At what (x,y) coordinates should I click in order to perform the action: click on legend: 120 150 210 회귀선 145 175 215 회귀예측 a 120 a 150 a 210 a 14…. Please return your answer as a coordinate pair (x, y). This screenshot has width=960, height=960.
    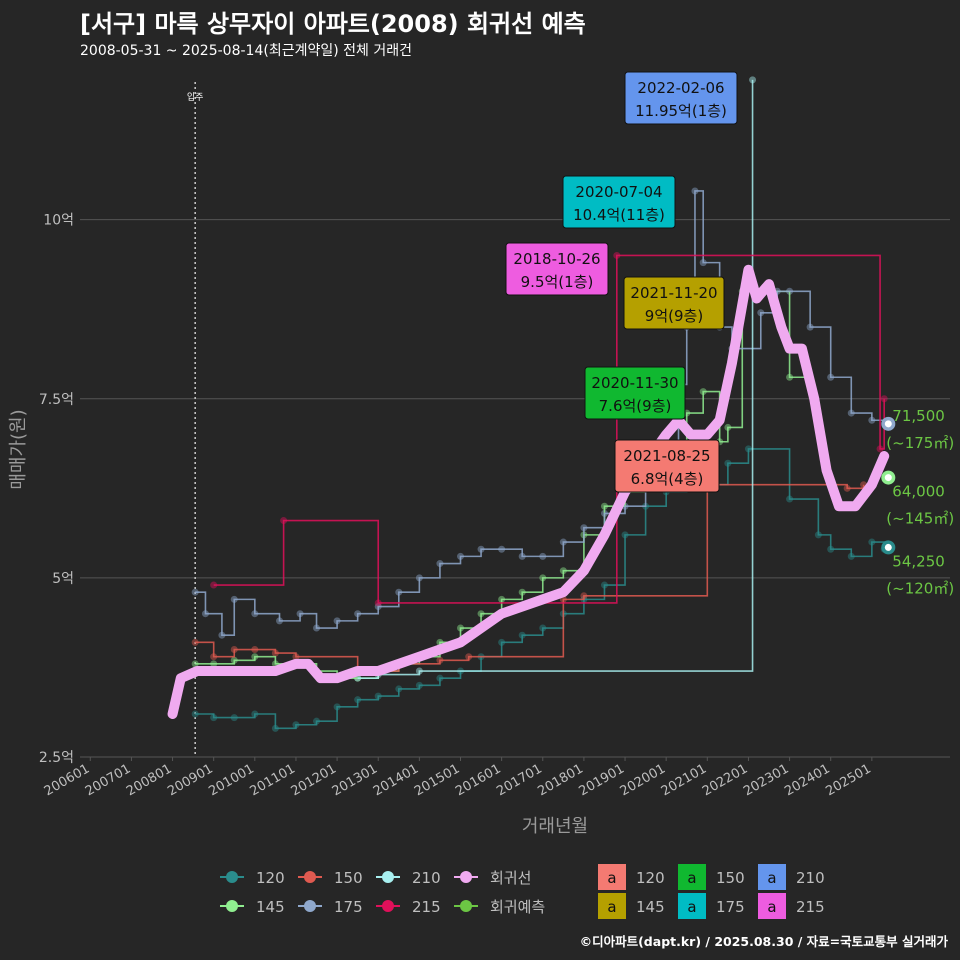
    Looking at the image, I should click on (522, 891).